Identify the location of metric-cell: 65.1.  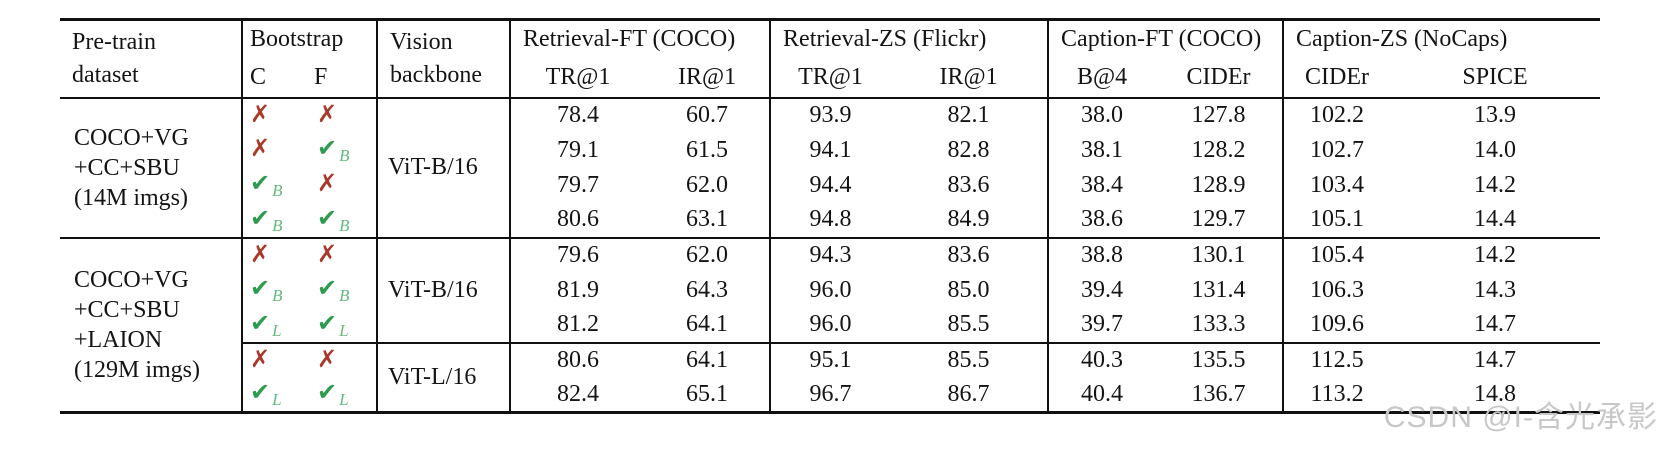
(708, 395).